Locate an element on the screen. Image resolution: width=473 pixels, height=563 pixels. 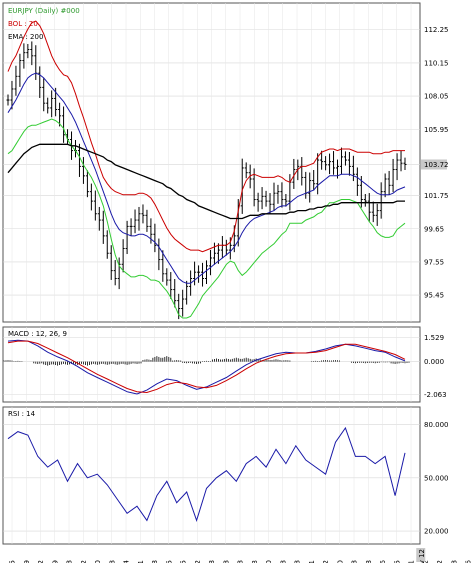
x-tick-label: 5/24 is located at coordinates (127, 561).